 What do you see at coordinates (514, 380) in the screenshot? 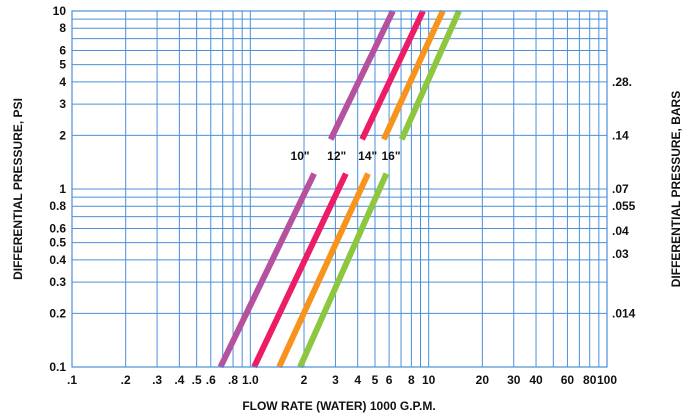
I see `x-tick-label: 30` at bounding box center [514, 380].